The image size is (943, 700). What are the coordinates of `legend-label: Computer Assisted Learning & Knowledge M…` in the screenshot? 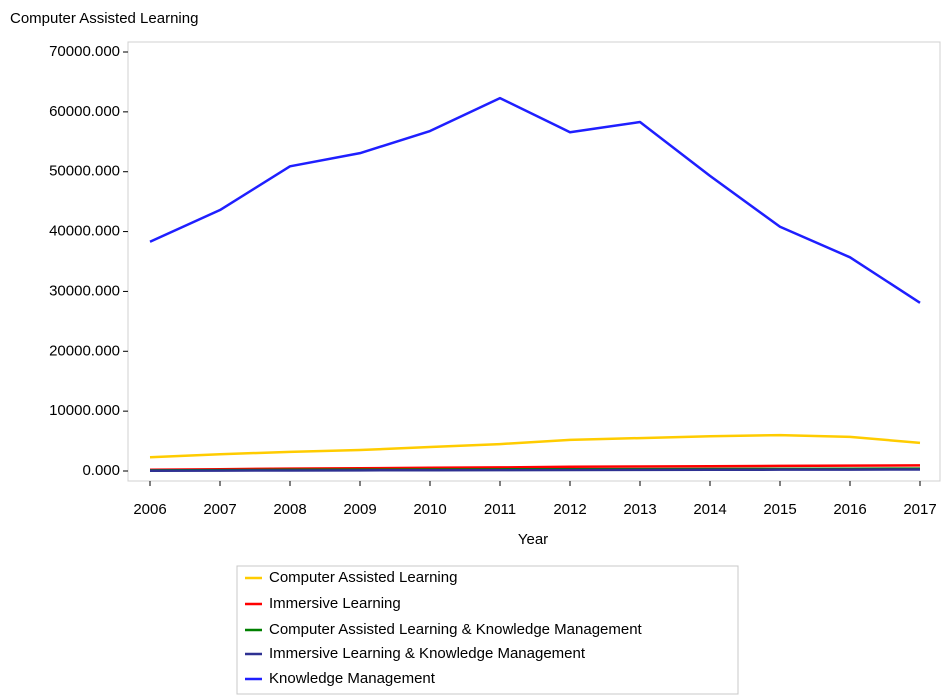 It's located at (456, 629).